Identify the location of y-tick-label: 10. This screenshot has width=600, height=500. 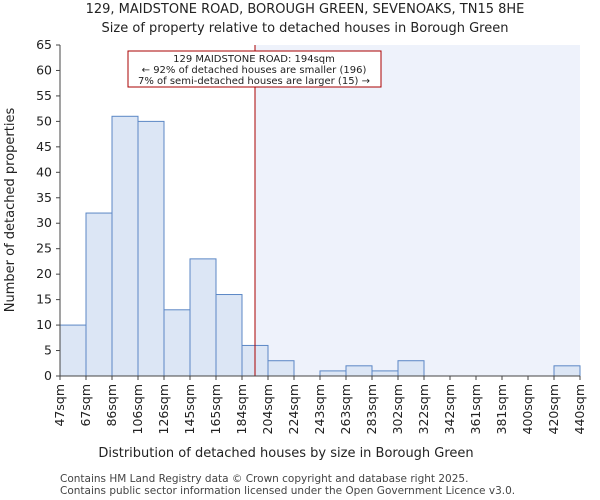
(44, 324).